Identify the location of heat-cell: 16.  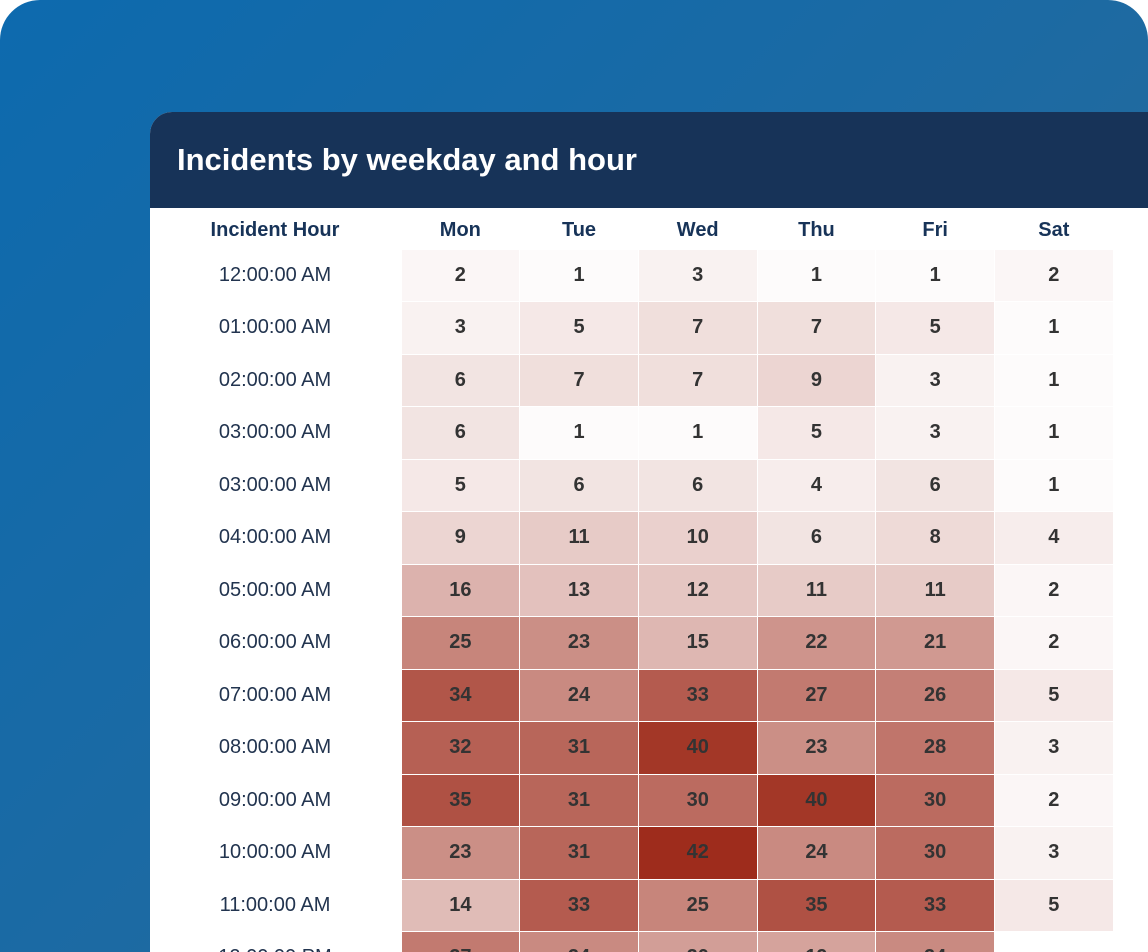
(460, 590).